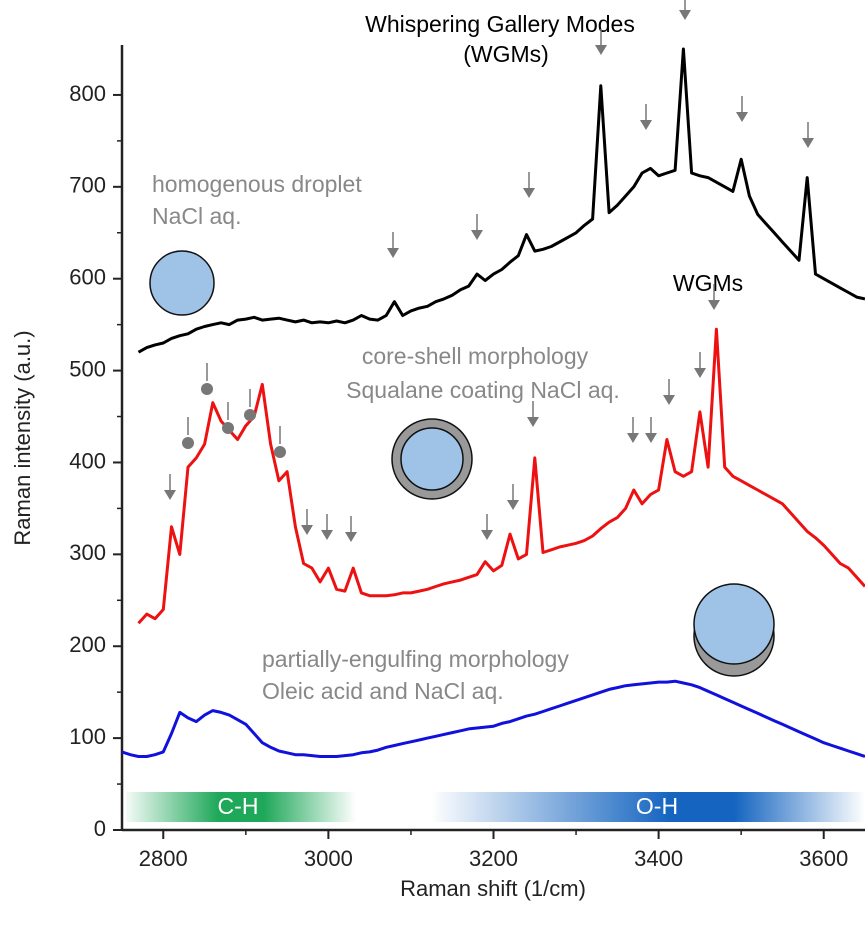 This screenshot has height=930, width=865. What do you see at coordinates (823, 858) in the screenshot?
I see `x-tick-label: 3600` at bounding box center [823, 858].